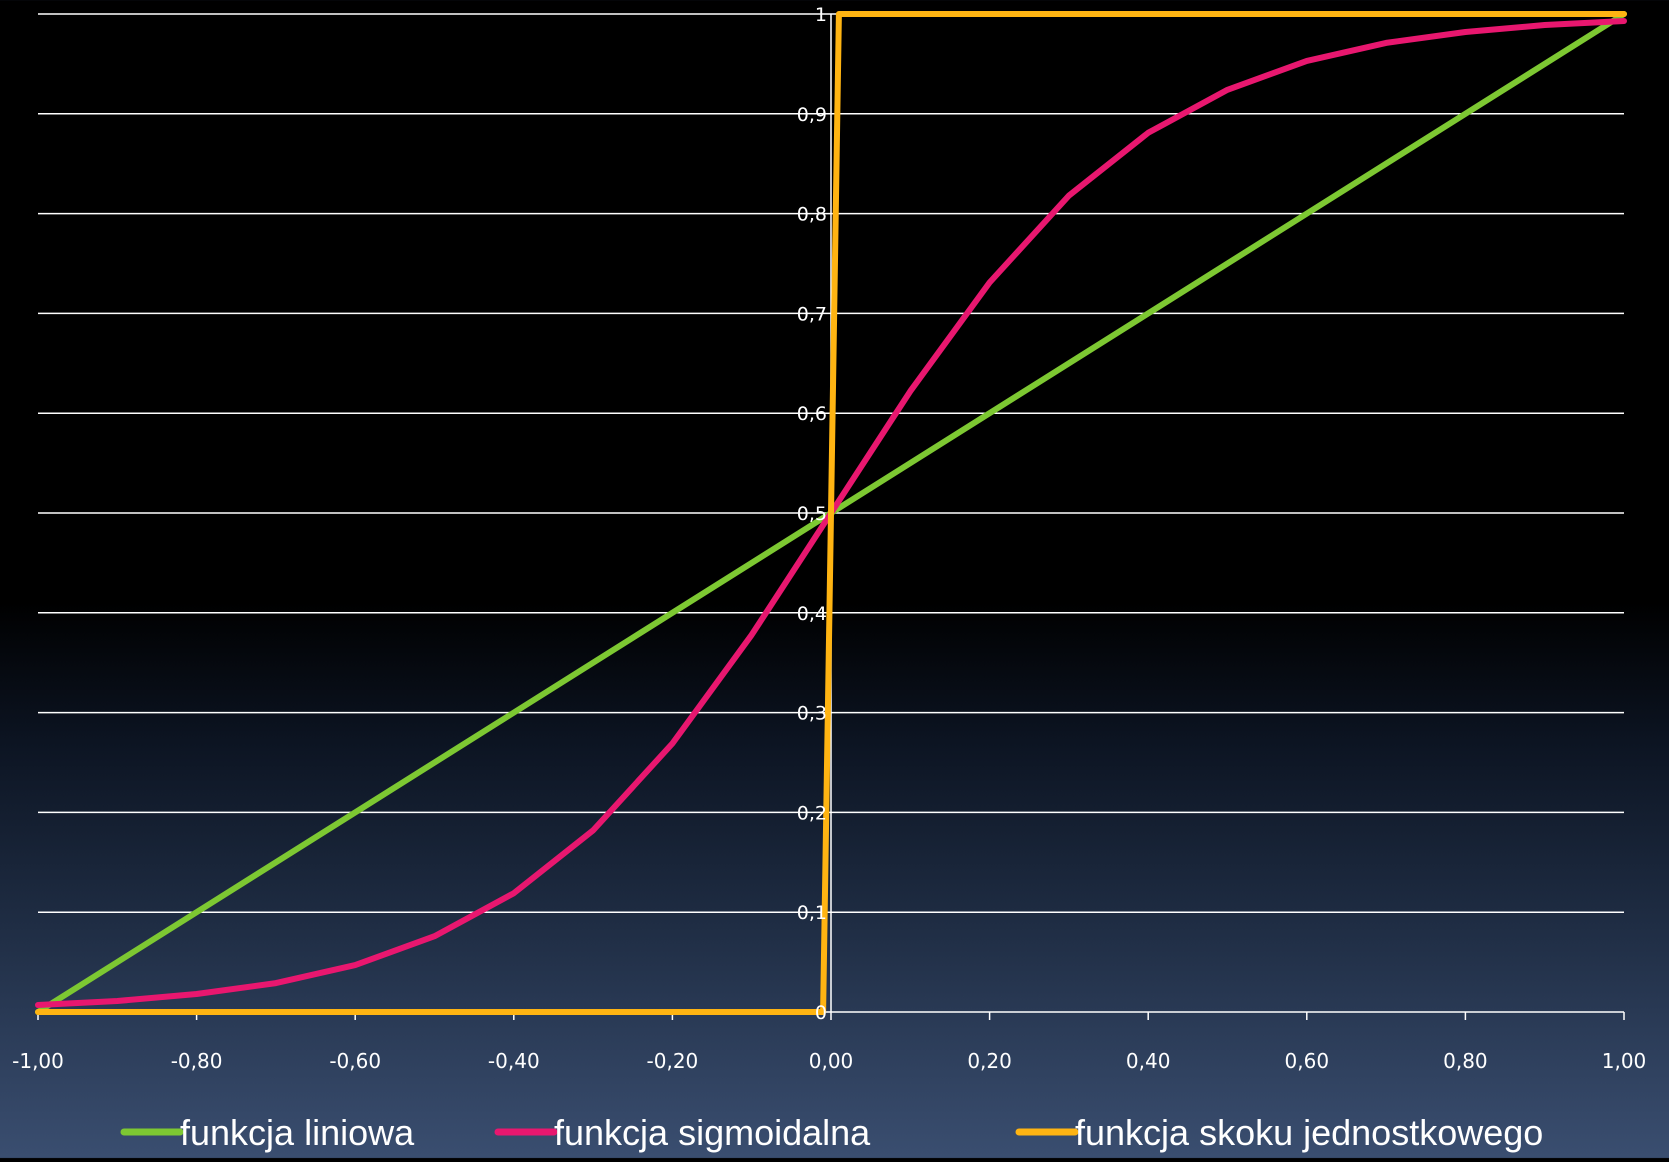  What do you see at coordinates (197, 1061) in the screenshot?
I see `x-tick-label-1: -0,80` at bounding box center [197, 1061].